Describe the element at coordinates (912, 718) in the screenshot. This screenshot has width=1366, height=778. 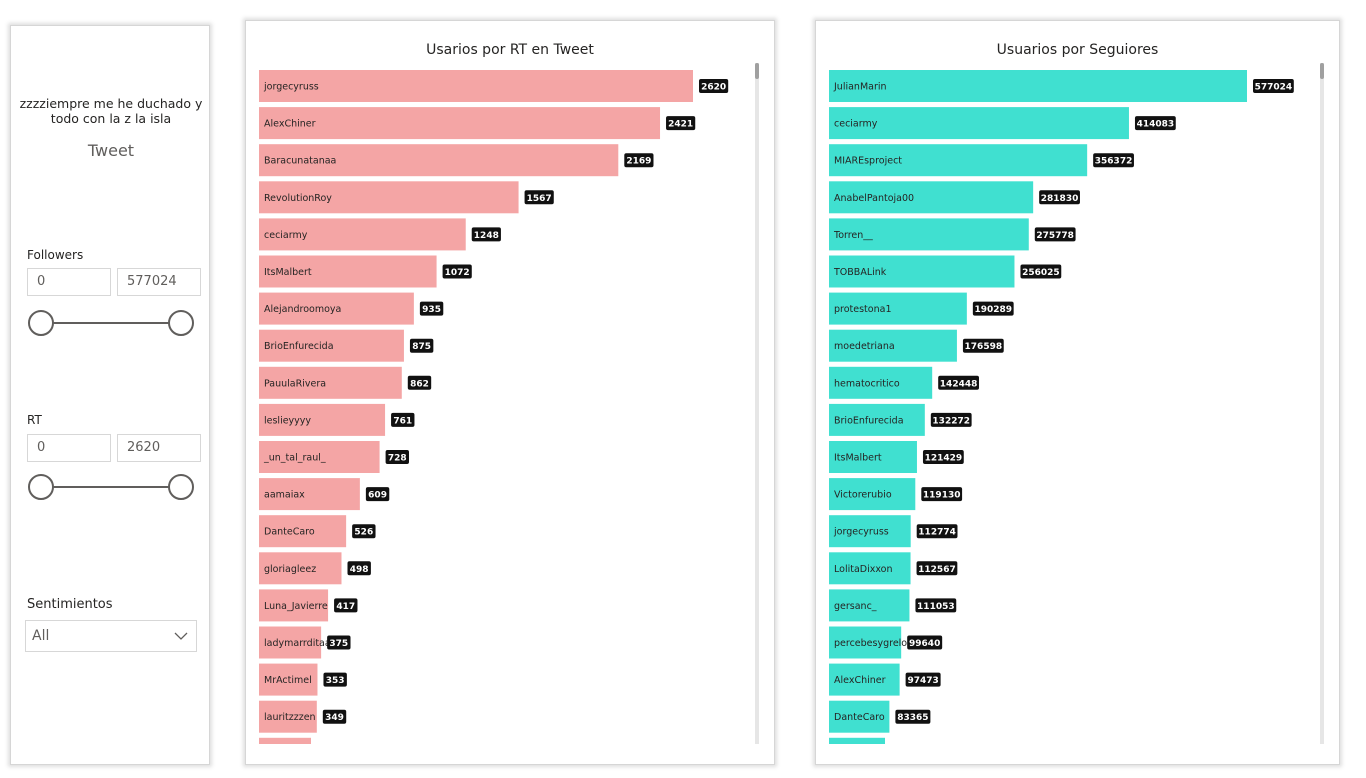
I see `followers-data-label: 83365` at that location.